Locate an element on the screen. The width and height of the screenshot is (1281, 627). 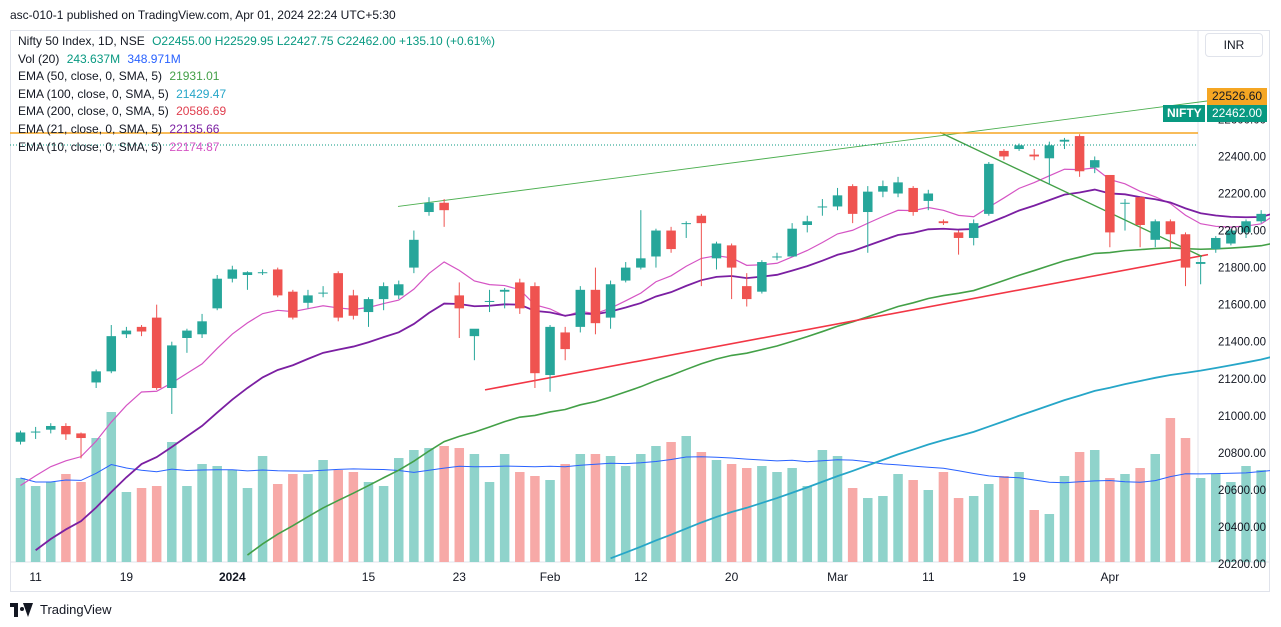
support-trendline is located at coordinates (846, 322).